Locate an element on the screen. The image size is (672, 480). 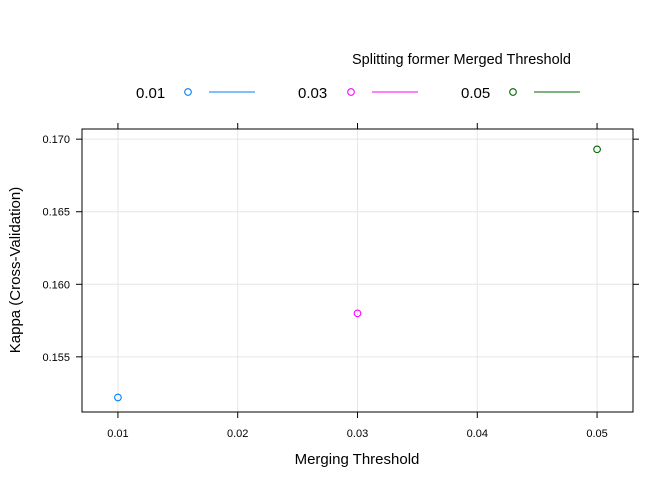
legend-label-2: 0.03 is located at coordinates (313, 93).